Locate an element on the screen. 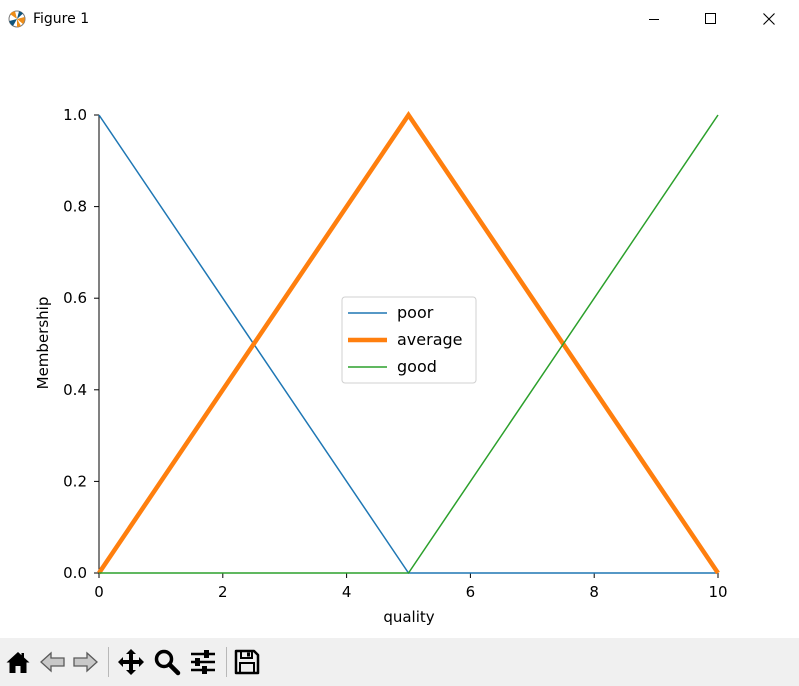  move-icon is located at coordinates (131, 662).